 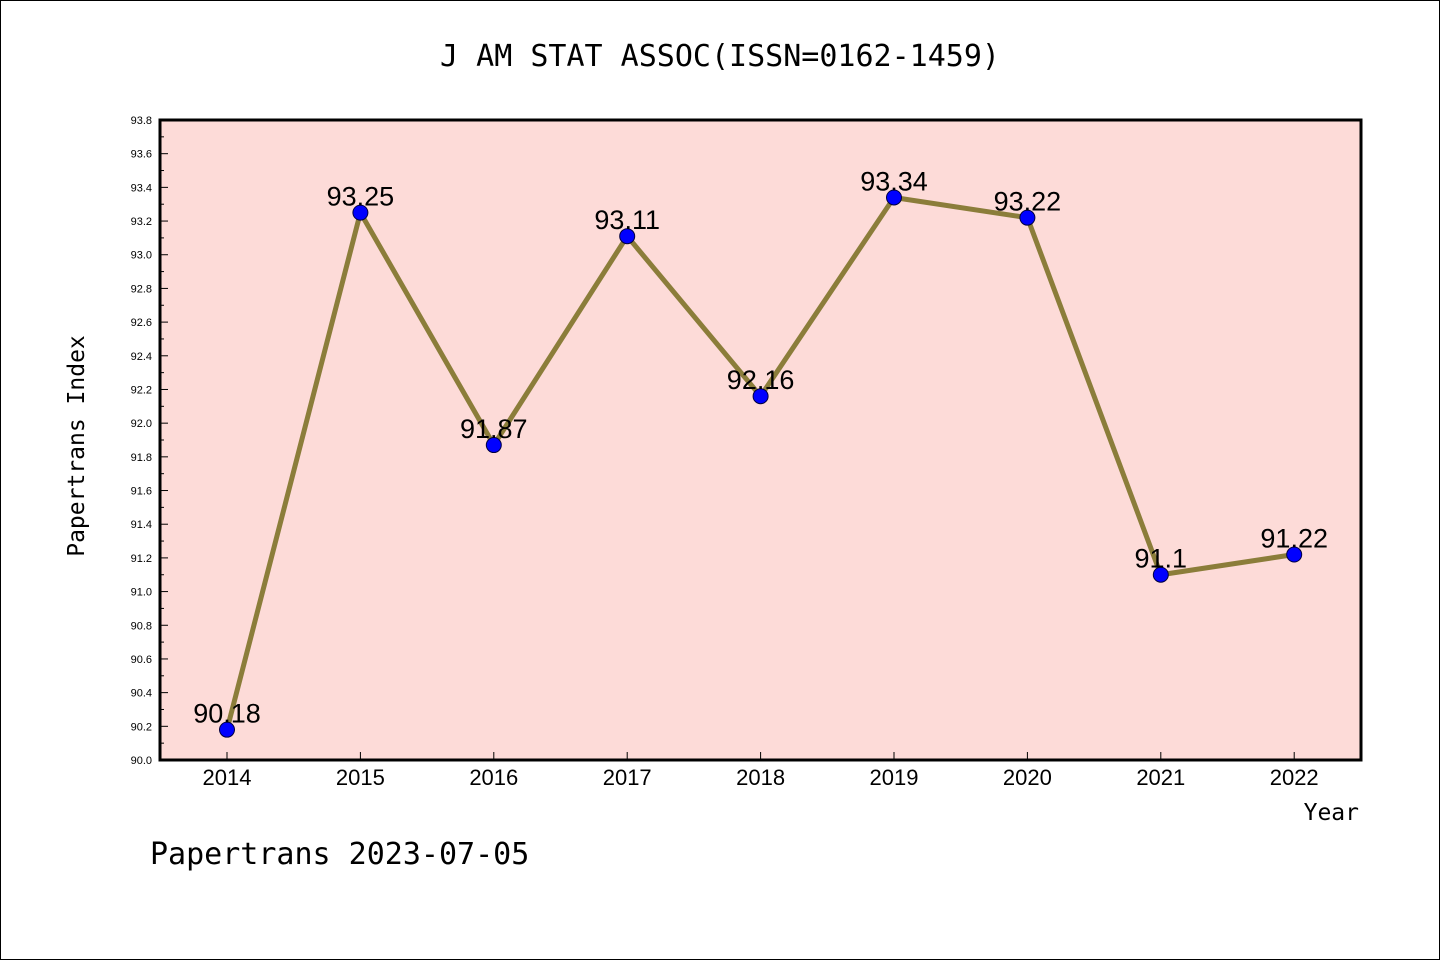 I want to click on x-tick-label: 2017, so click(x=627, y=777).